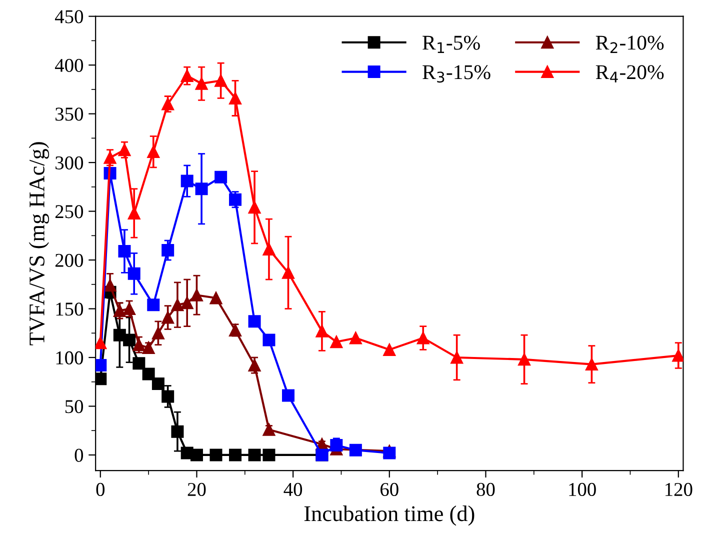 This screenshot has width=708, height=544. What do you see at coordinates (451, 44) in the screenshot?
I see `legend-label: R$_{1}$-5%` at bounding box center [451, 44].